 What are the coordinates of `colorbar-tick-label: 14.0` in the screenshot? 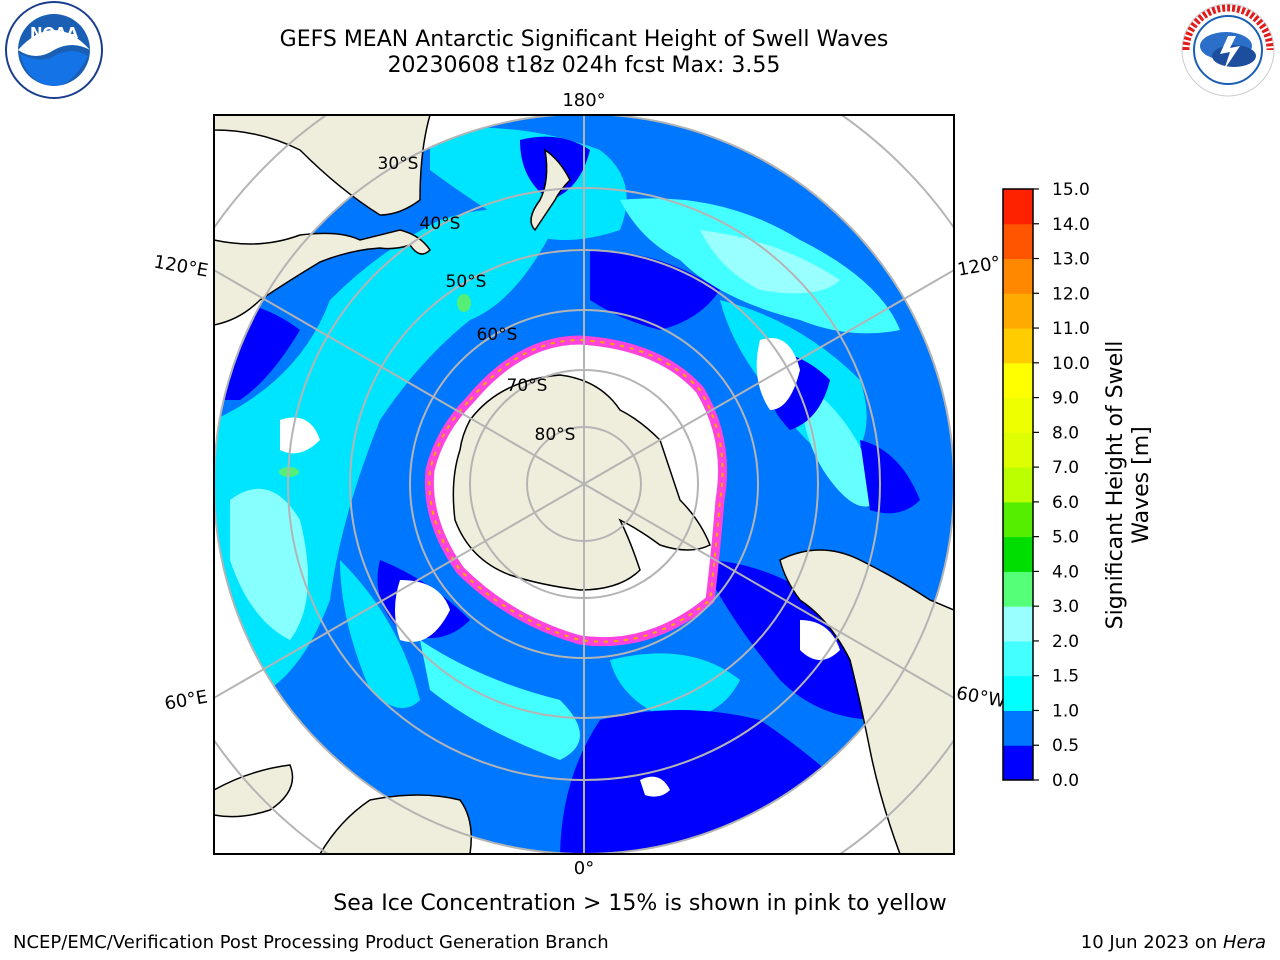 It's located at (1071, 225).